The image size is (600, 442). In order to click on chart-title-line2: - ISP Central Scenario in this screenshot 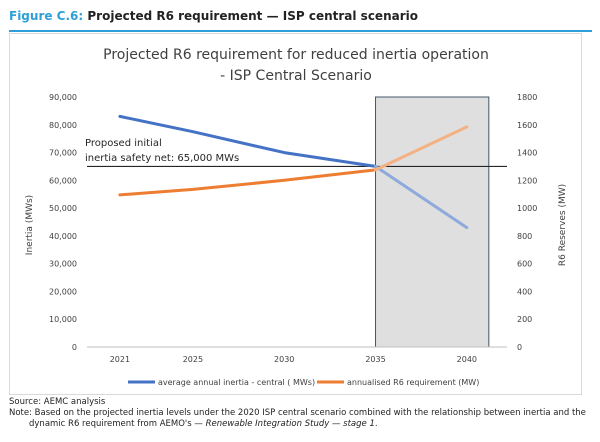, I will do `click(296, 76)`.